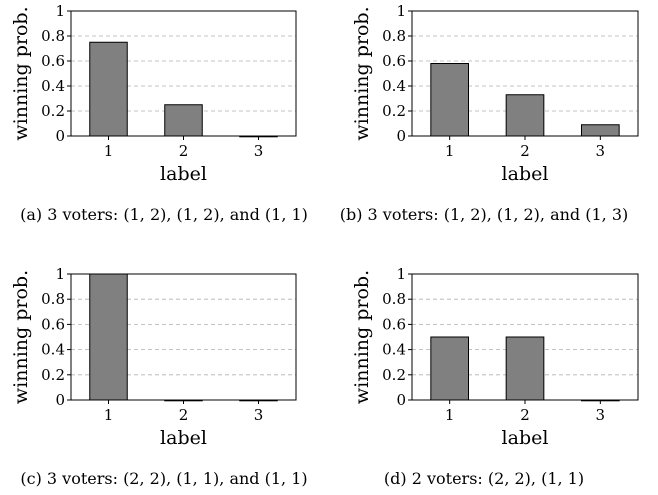 Image resolution: width=658 pixels, height=495 pixels. What do you see at coordinates (164, 214) in the screenshot?
I see `subfigure-caption: (a) 3 voters: (1, 2), (1, 2), and (1, 1)` at bounding box center [164, 214].